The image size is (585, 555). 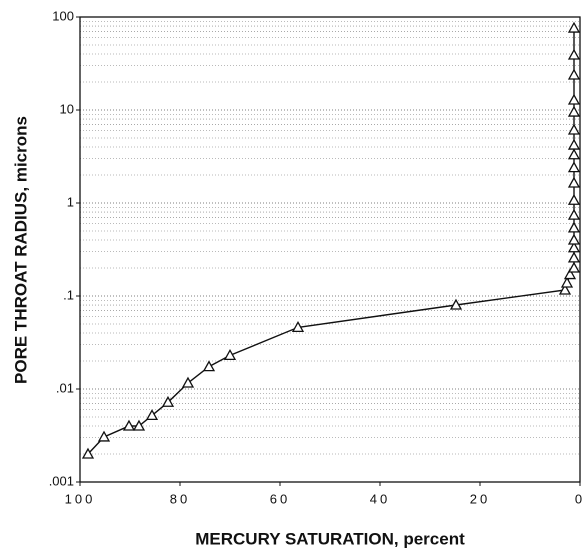 I want to click on x-tick-label: 60, so click(x=280, y=498).